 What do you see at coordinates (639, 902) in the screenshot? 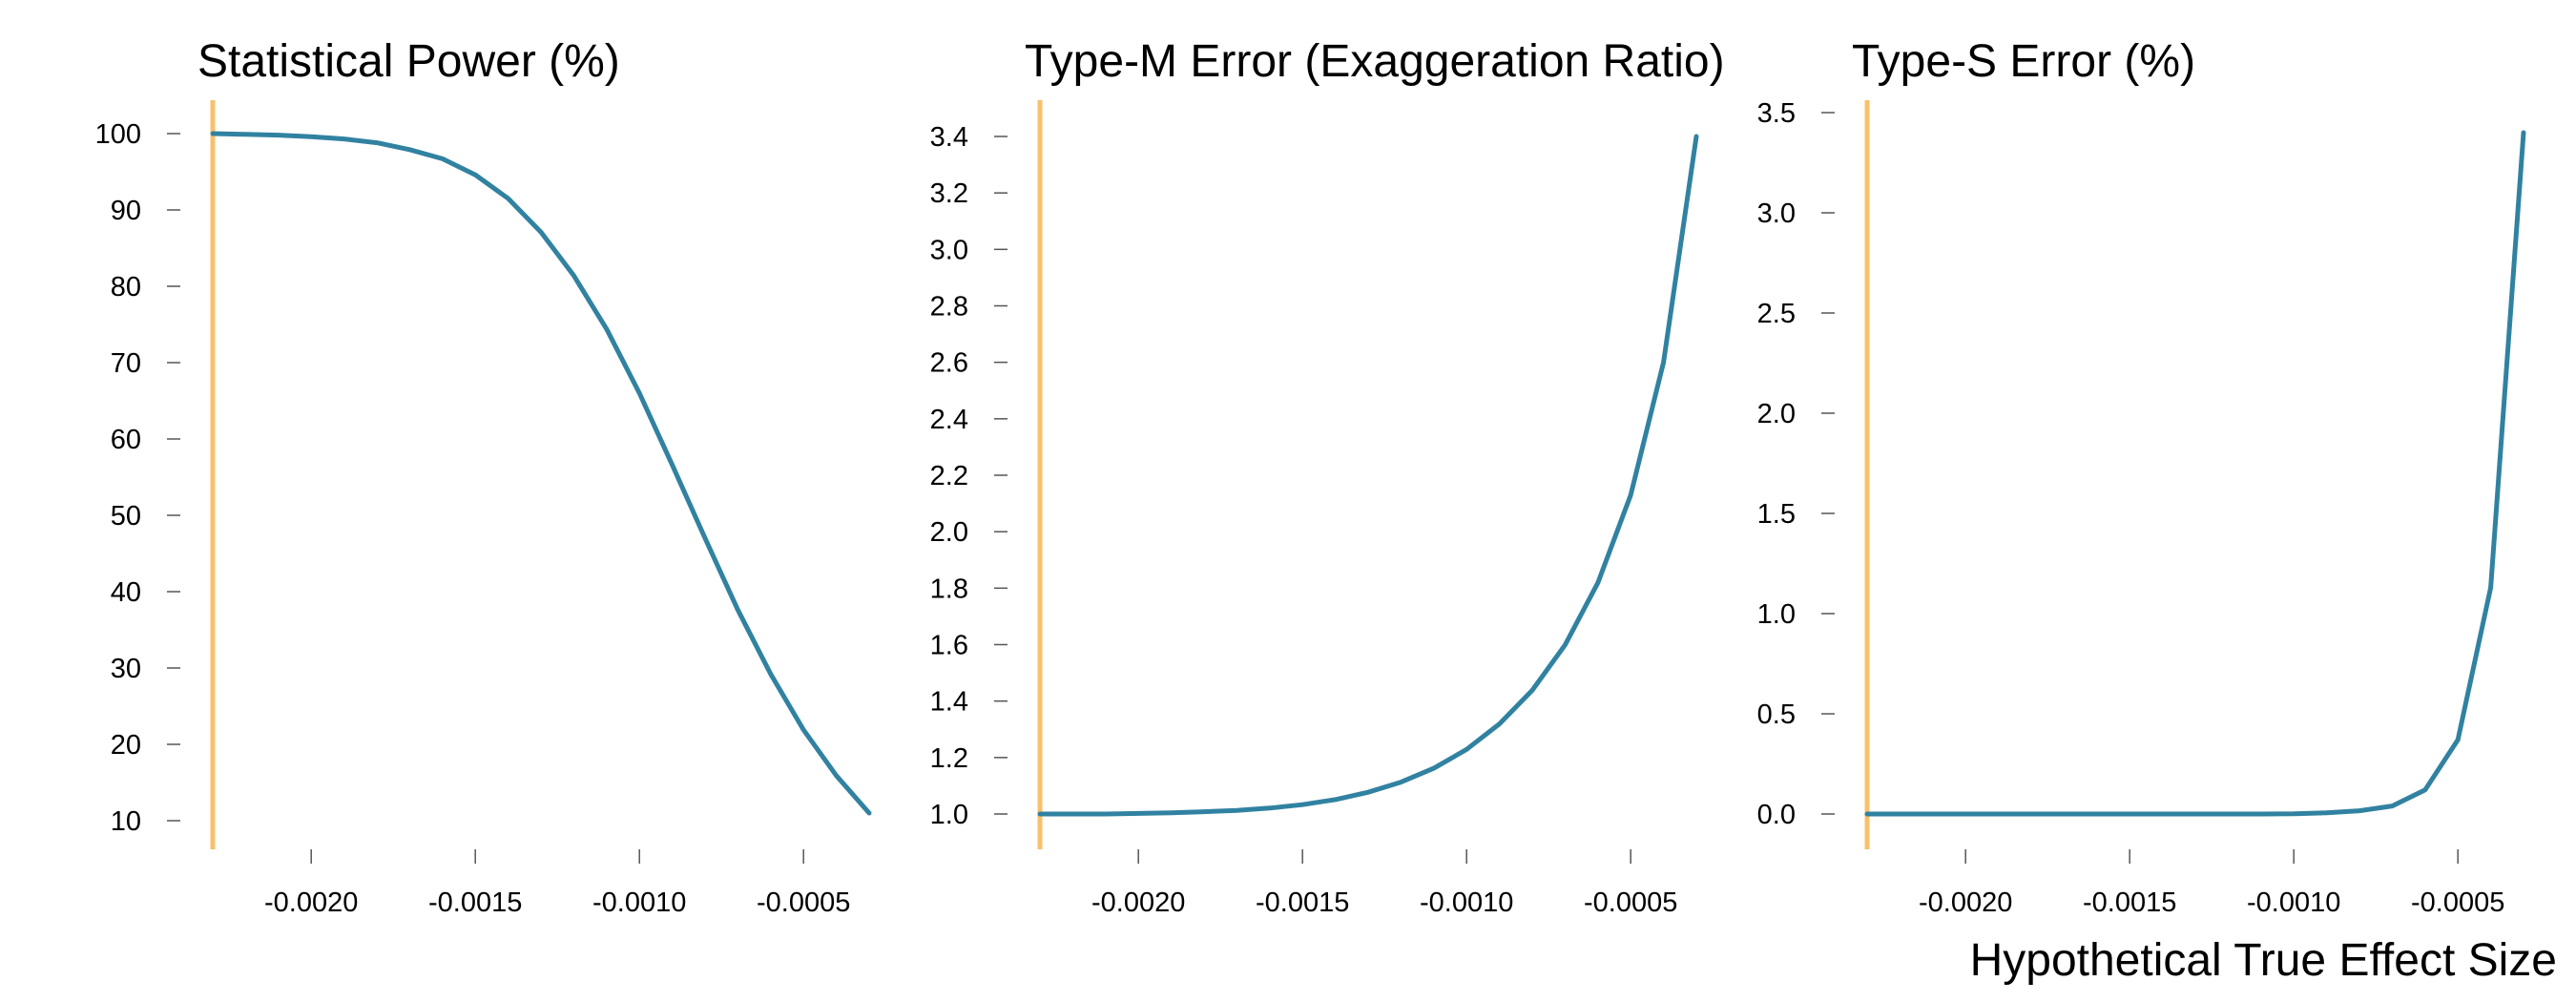
I see `panel-power-x-tick-label: -0.0010` at bounding box center [639, 902].